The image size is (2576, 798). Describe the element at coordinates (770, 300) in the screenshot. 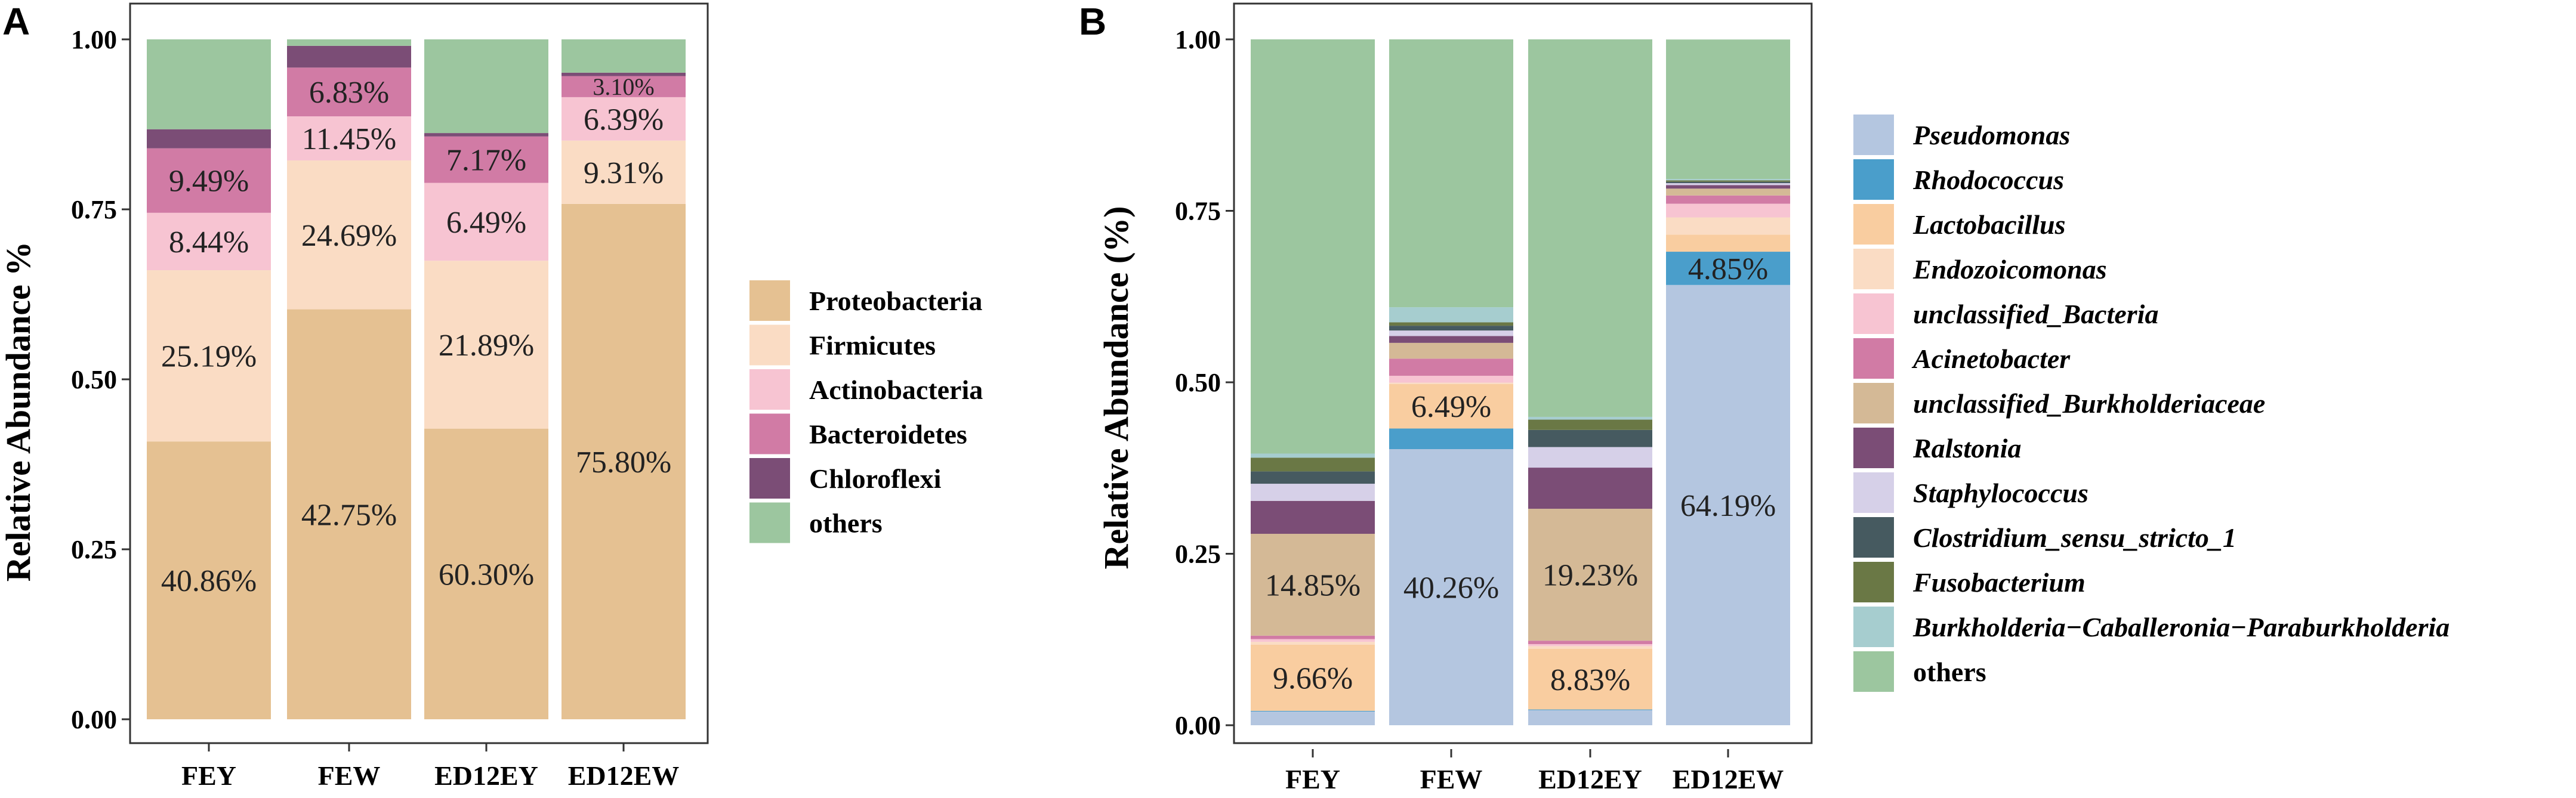

I see `panel-a-legend-swatch-proteobacteria` at that location.